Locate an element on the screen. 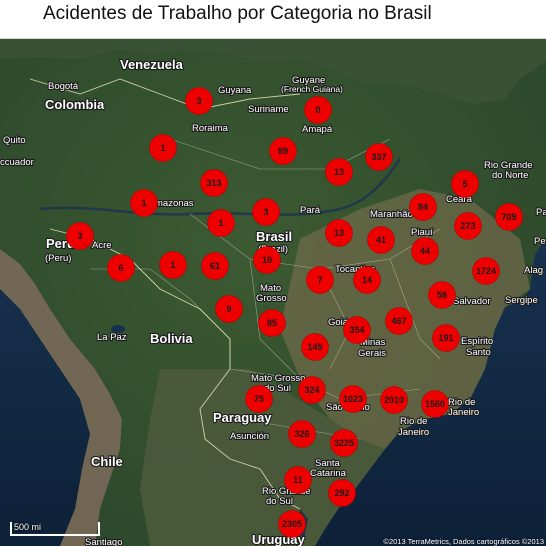 Image resolution: width=546 pixels, height=546 pixels. marker: 84 is located at coordinates (423, 207).